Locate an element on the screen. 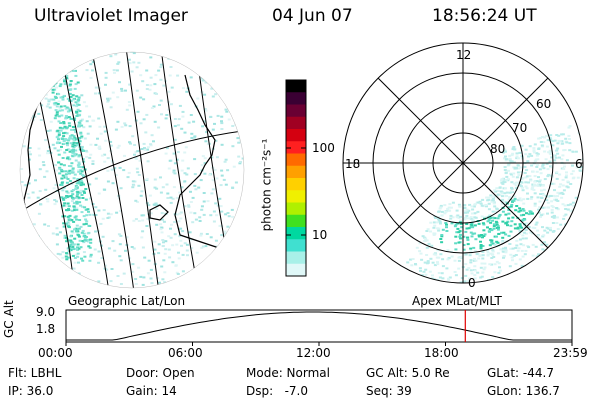 The height and width of the screenshot is (400, 600). time-label: 18:56:24 UT is located at coordinates (484, 16).